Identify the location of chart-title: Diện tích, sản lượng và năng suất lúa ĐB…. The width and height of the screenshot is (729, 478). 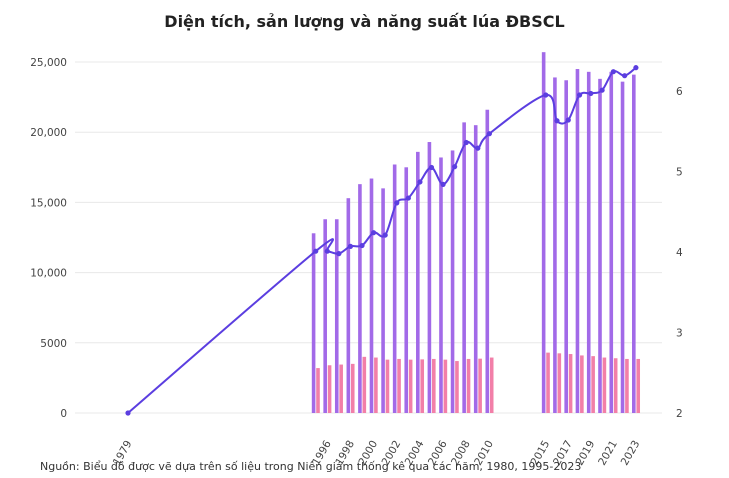
(364, 21).